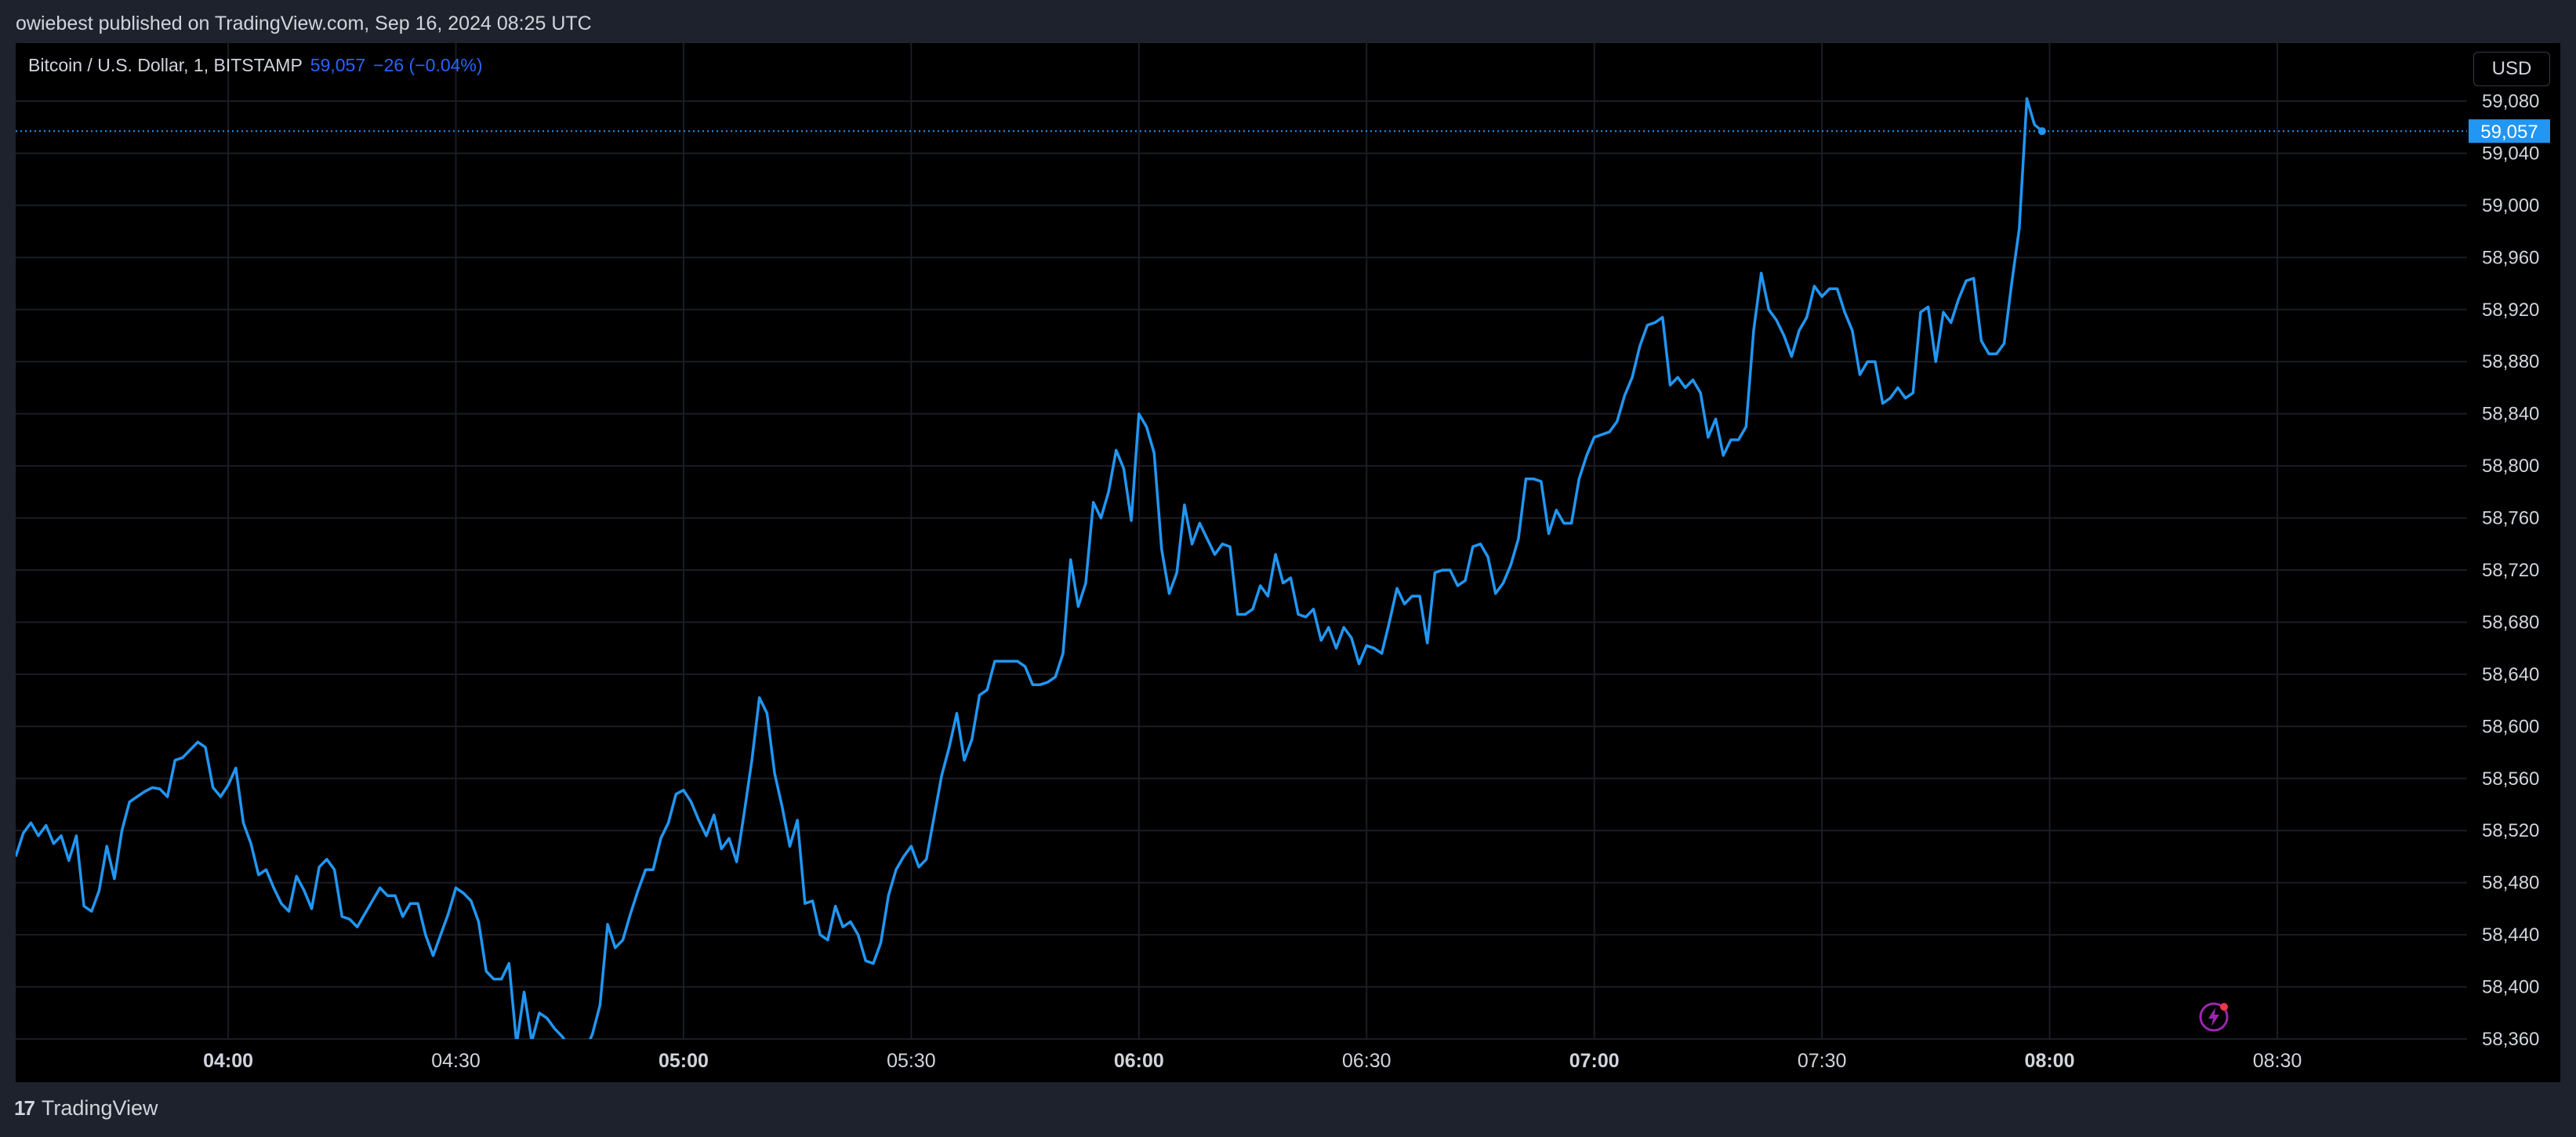 The width and height of the screenshot is (2576, 1137). I want to click on legend-last-price: 59,057, so click(338, 65).